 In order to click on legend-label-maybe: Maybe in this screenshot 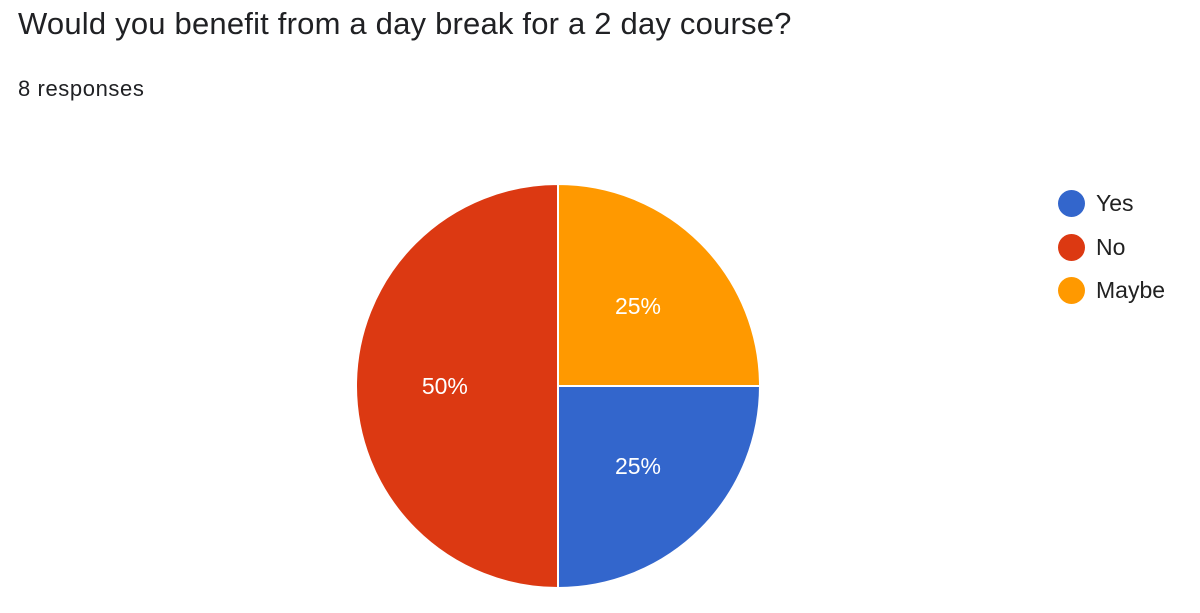, I will do `click(1131, 290)`.